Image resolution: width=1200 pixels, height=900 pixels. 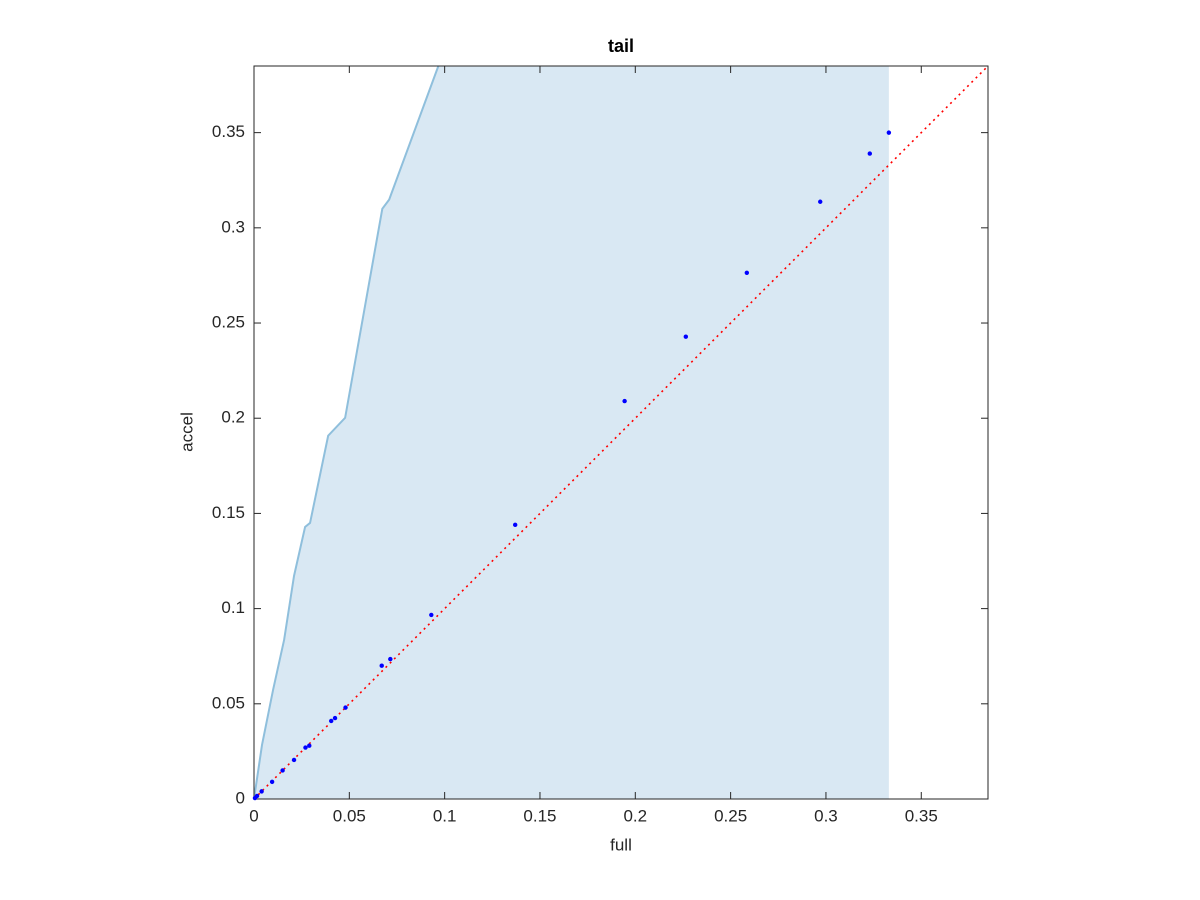 What do you see at coordinates (233, 226) in the screenshot?
I see `y-tick-label: 0.3` at bounding box center [233, 226].